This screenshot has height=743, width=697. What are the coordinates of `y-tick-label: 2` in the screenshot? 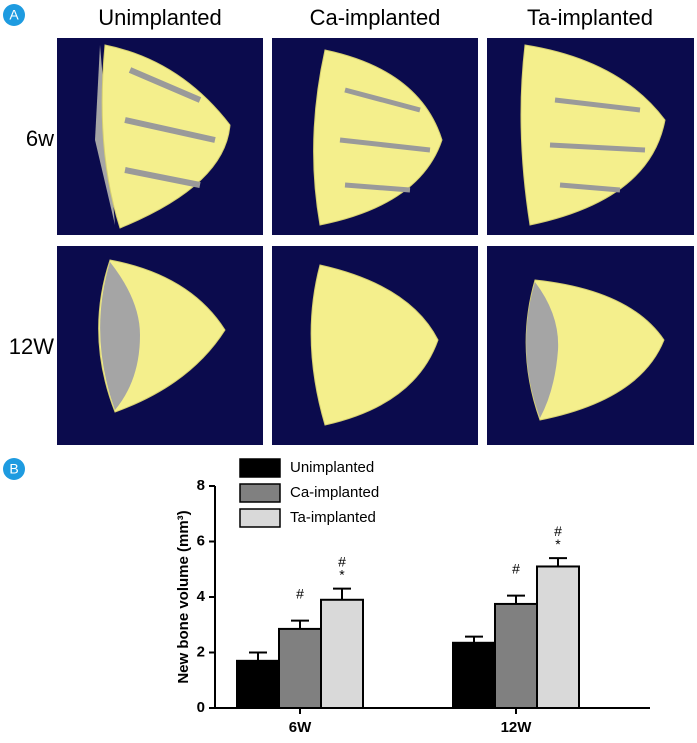 It's located at (201, 651).